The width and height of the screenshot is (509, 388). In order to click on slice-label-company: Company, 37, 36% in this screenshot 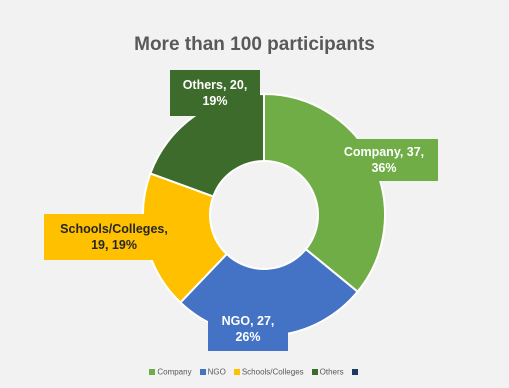, I will do `click(384, 160)`.